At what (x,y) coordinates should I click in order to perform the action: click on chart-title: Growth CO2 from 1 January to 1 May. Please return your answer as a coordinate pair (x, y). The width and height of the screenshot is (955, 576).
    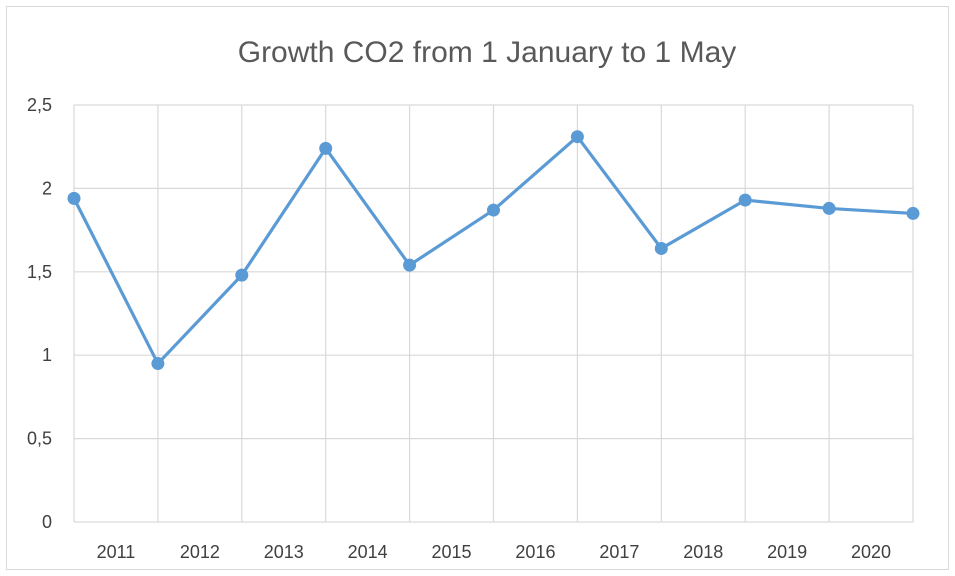
    Looking at the image, I should click on (487, 52).